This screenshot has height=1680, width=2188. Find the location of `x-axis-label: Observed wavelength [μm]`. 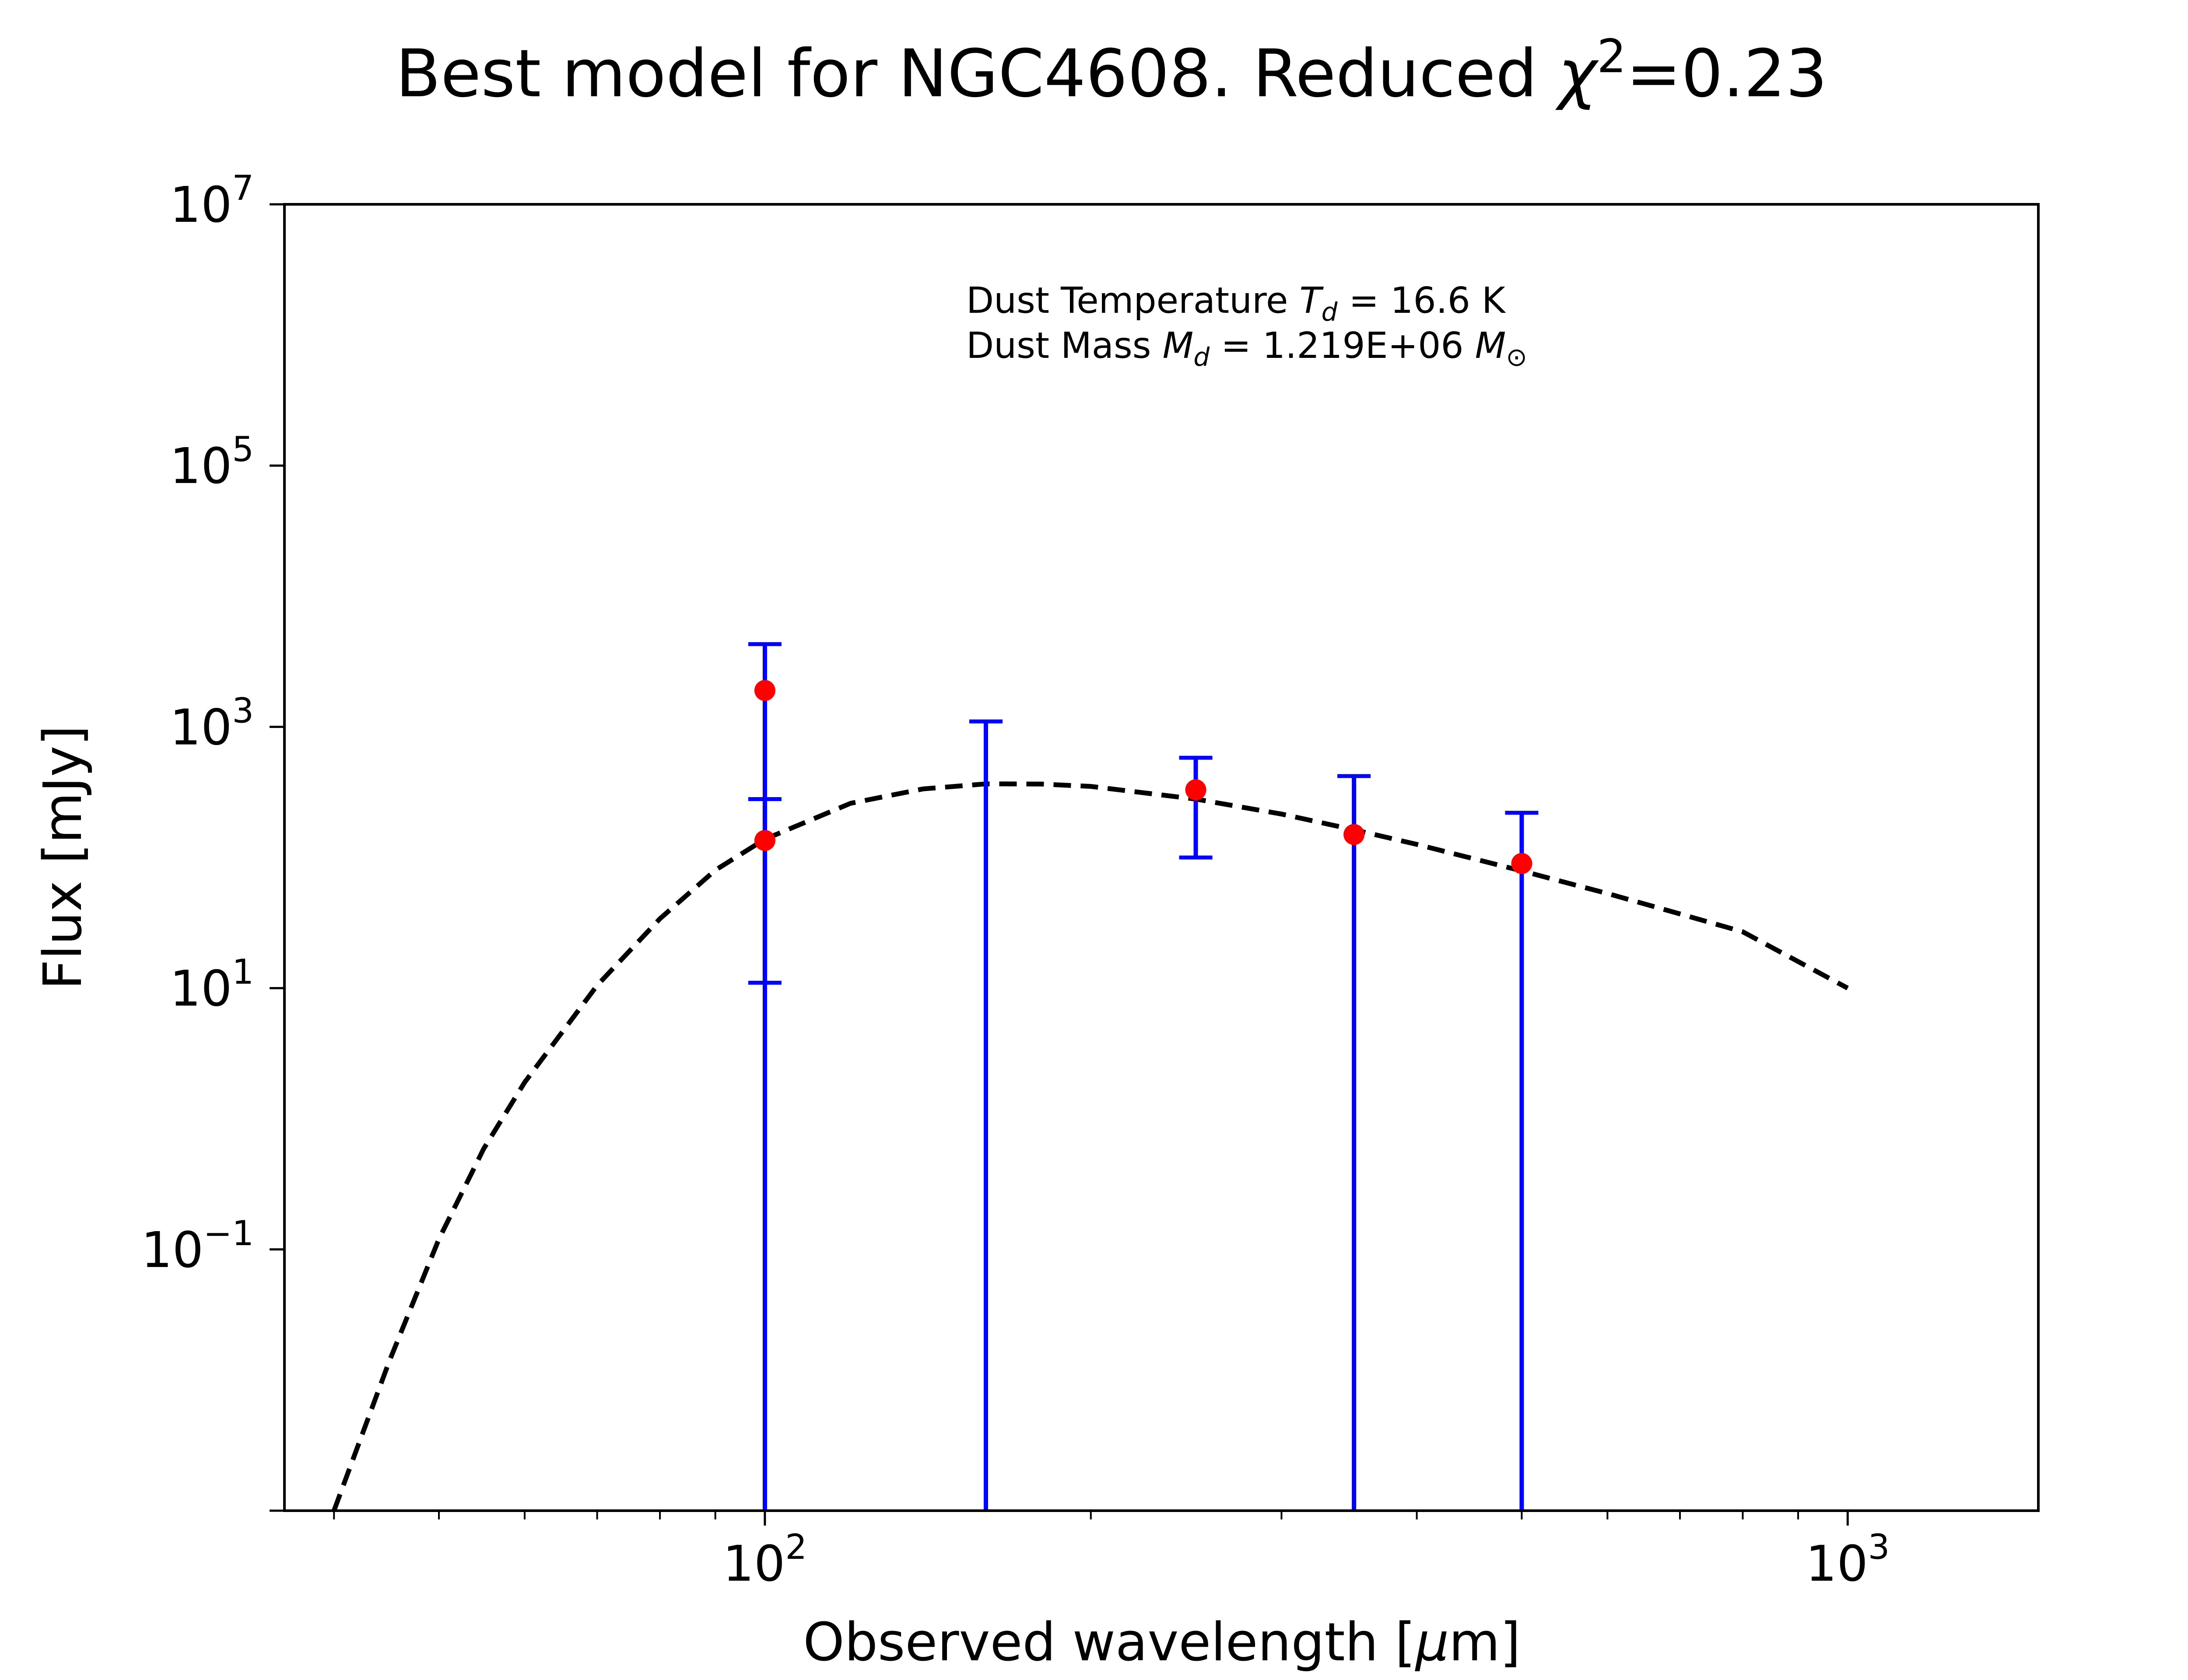

x-axis-label: Observed wavelength [μm] is located at coordinates (1162, 1642).